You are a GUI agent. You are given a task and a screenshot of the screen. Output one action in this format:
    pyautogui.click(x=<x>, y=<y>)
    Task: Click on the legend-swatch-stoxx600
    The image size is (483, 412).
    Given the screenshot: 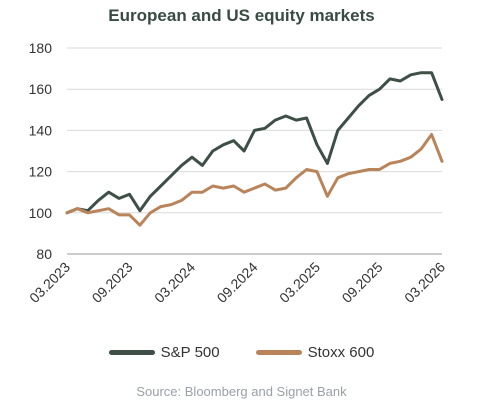 What is the action you would take?
    pyautogui.click(x=278, y=352)
    